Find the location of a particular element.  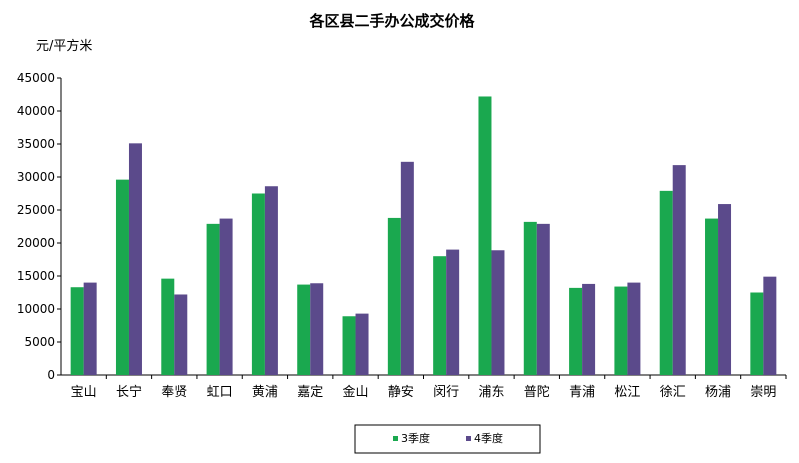

x-category-label: 嘉定 is located at coordinates (310, 392).